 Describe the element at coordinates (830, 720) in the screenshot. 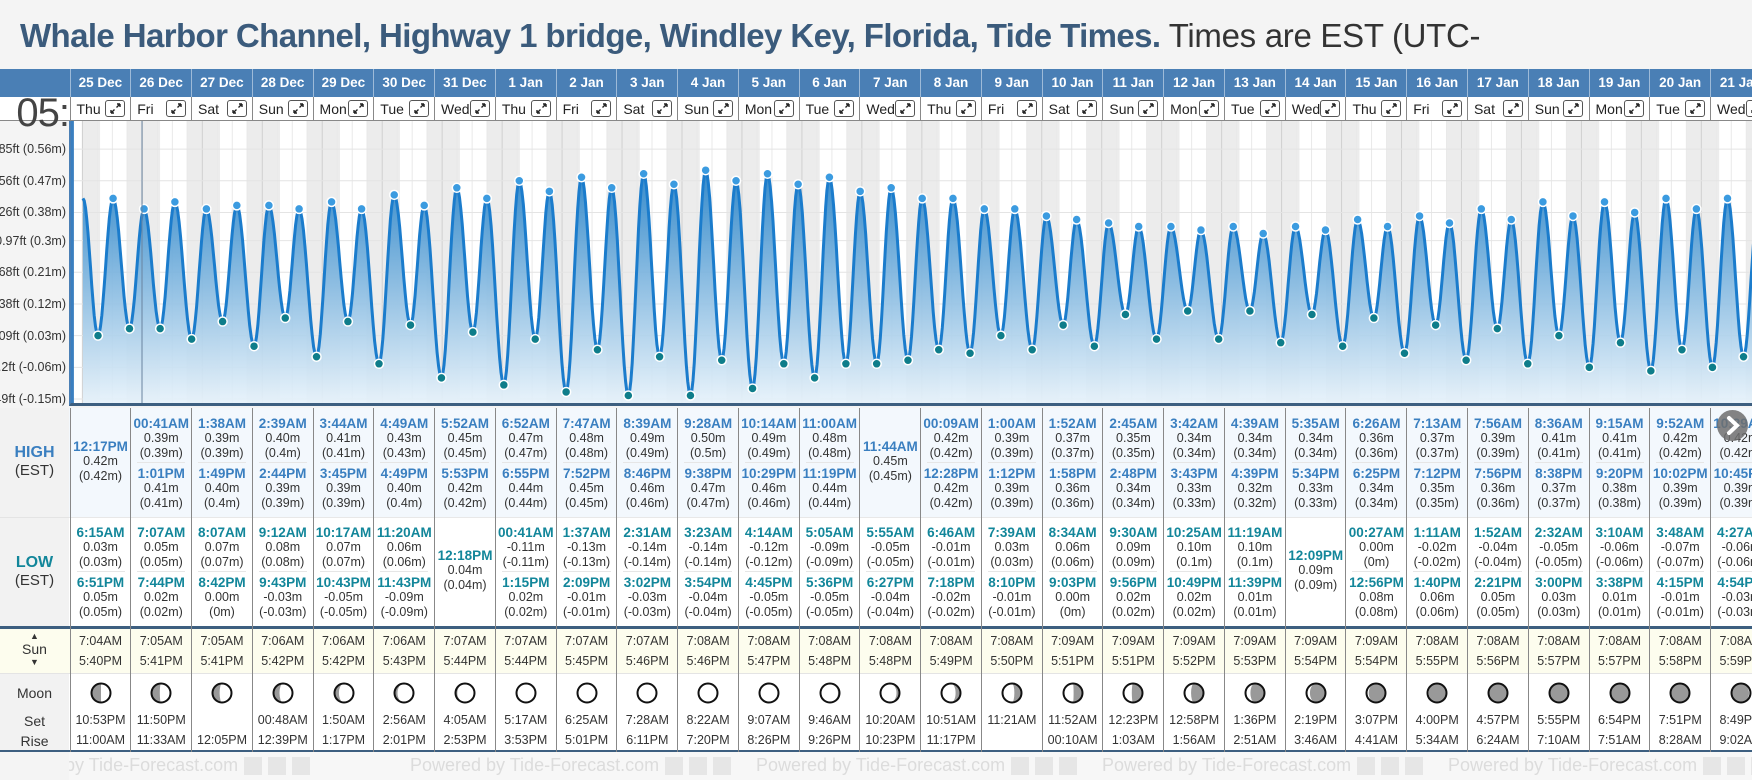

I see `moonset-time: 9:46AM` at that location.